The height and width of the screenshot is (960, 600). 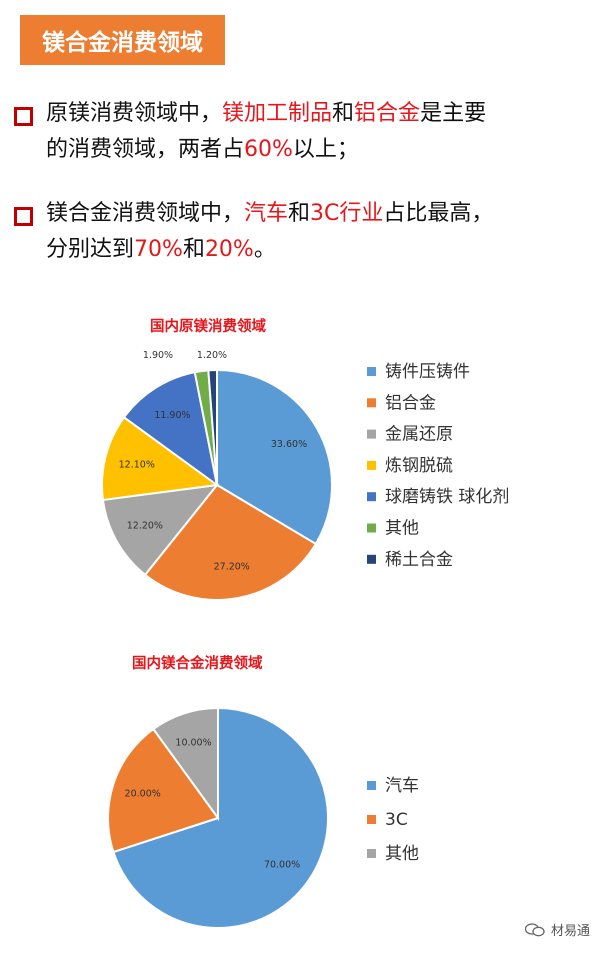 I want to click on bullet-text: 镁合金消费领域中，汽车和3C行业占比最高， 分别达到70%和20%。, so click(x=320, y=231).